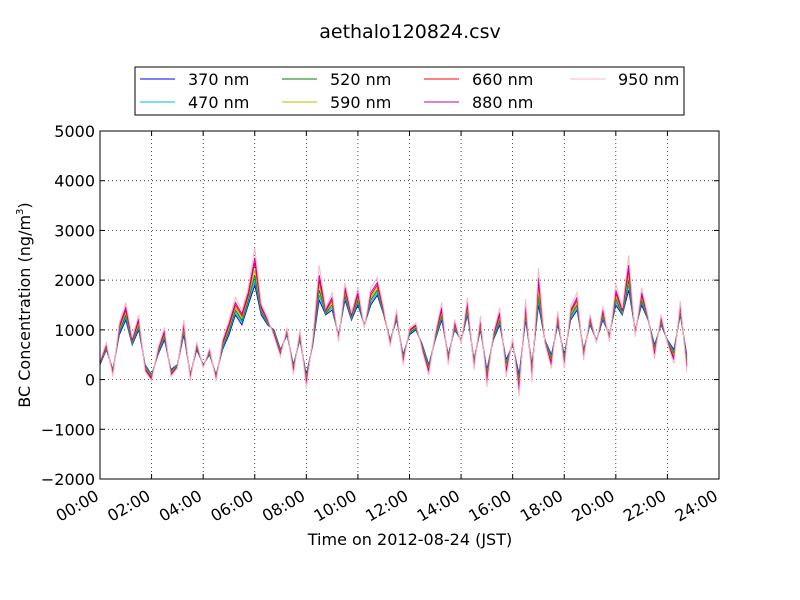  What do you see at coordinates (77, 506) in the screenshot?
I see `x-tick-label: 00:00` at bounding box center [77, 506].